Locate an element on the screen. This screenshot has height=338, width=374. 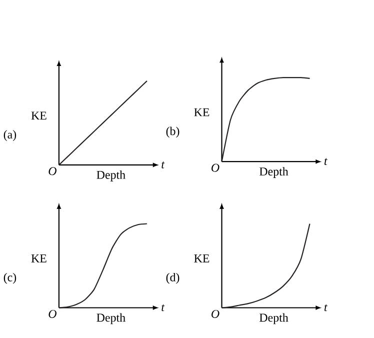
text: (c) is located at coordinates (10, 278).